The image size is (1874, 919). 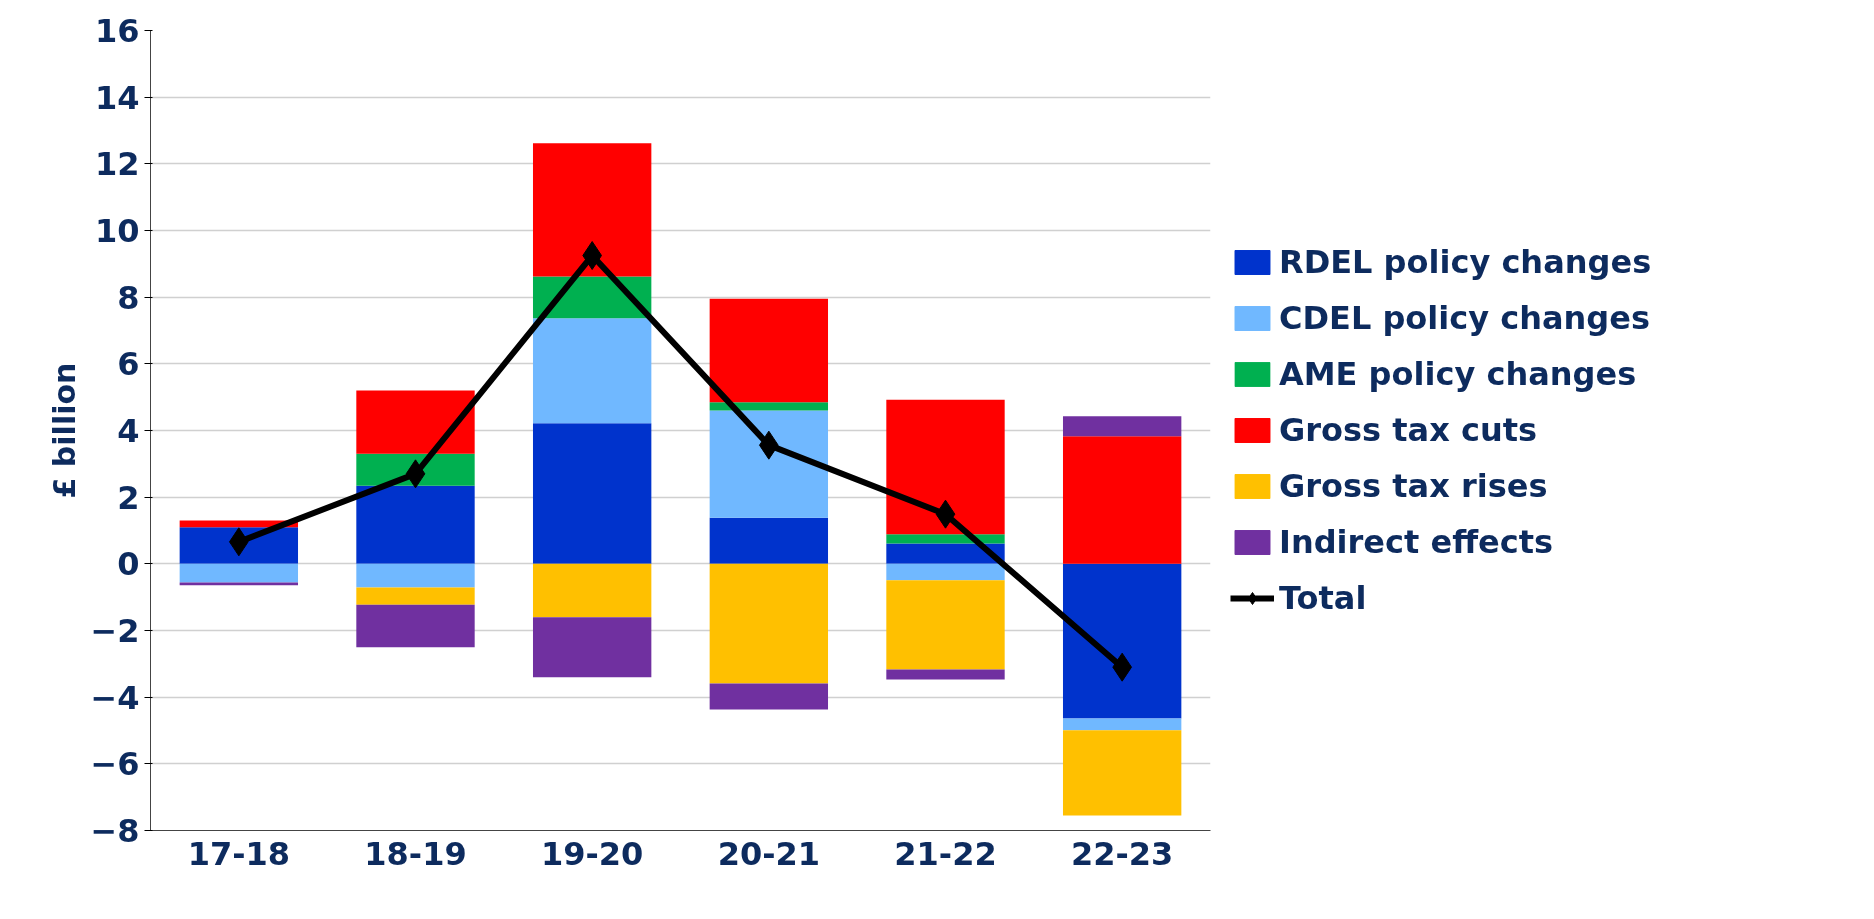 I want to click on y-tick-label: −4, so click(x=115, y=697).